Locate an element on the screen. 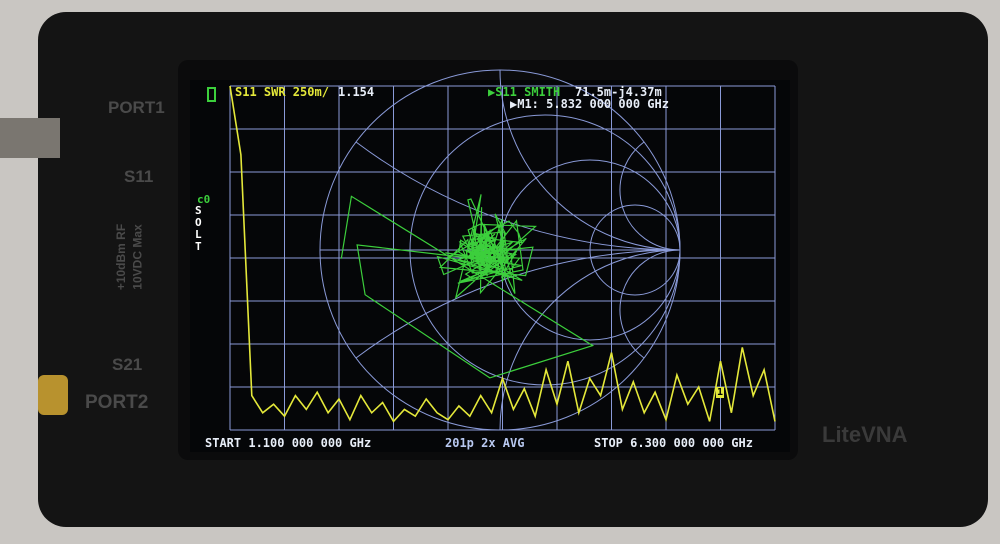 Image resolution: width=1000 pixels, height=544 pixels. warning-line1: +10dBm RF is located at coordinates (121, 257).